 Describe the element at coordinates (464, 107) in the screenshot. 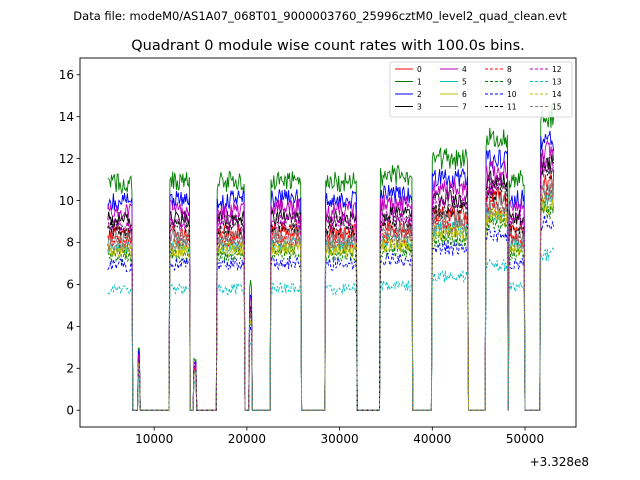

I see `legend-label-7: 7` at that location.